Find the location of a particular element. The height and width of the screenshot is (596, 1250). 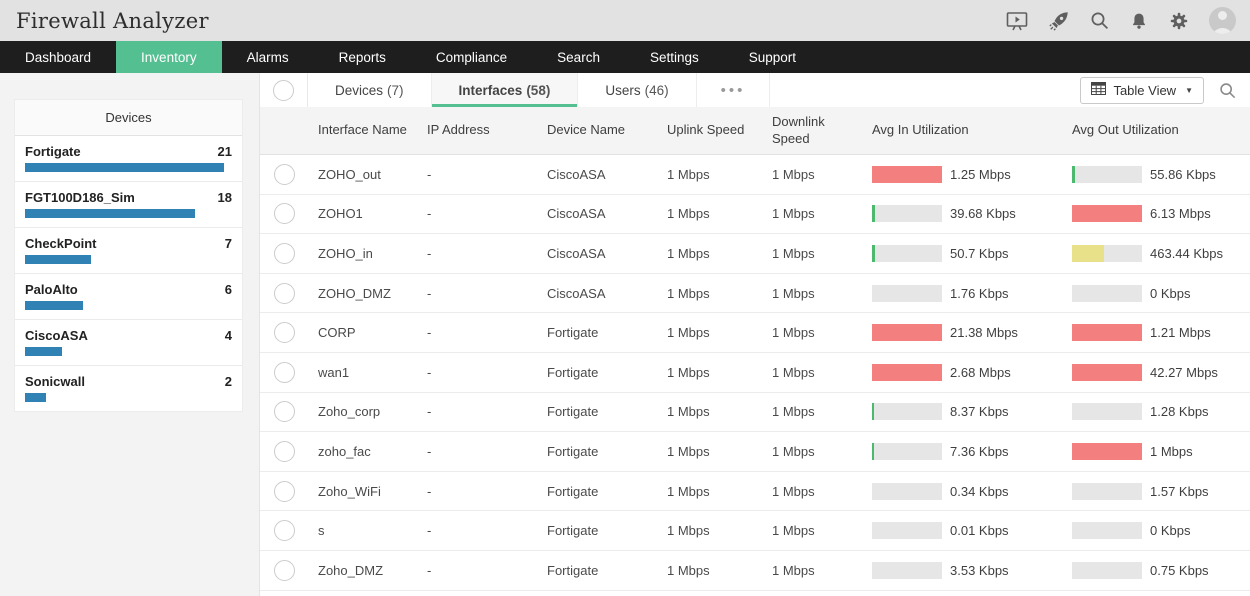

select-all-radio is located at coordinates (283, 90).